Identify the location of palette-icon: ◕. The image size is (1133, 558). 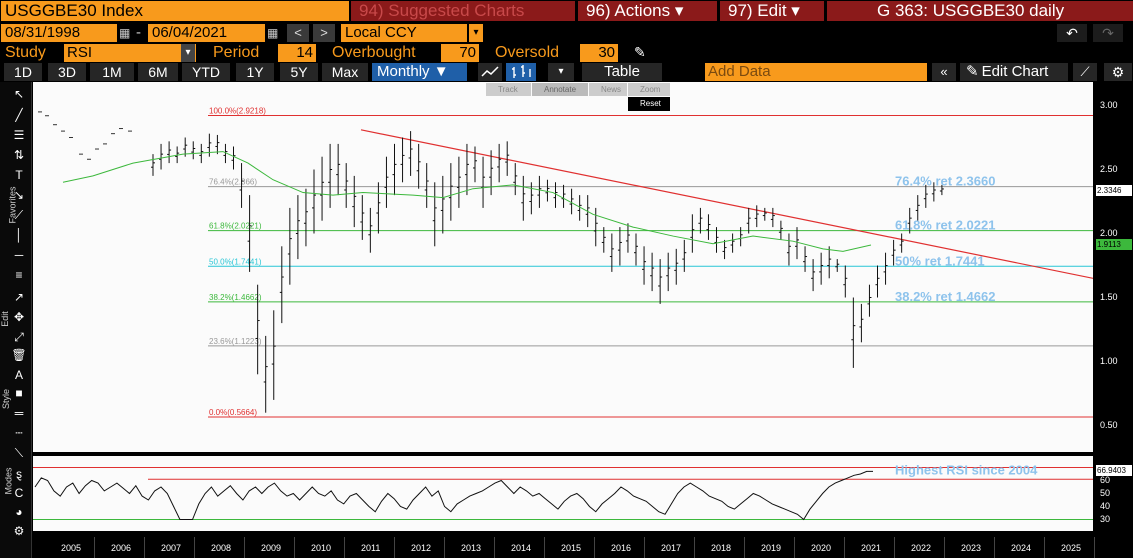
(19, 512).